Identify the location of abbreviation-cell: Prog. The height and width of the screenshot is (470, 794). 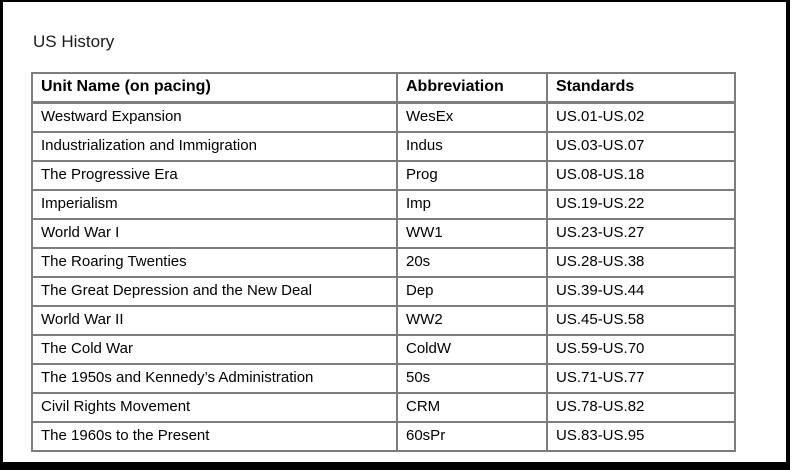
(472, 175).